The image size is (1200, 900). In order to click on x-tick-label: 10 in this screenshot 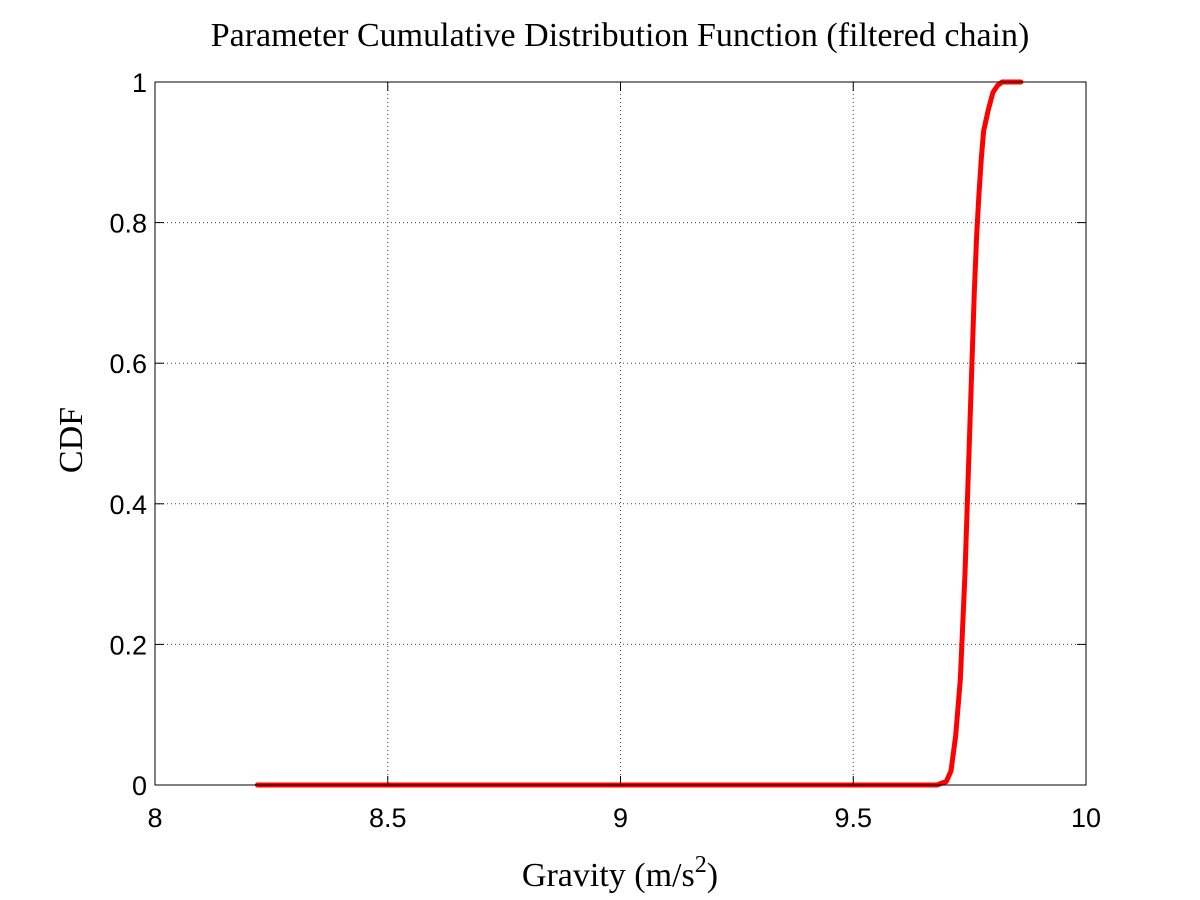, I will do `click(1086, 818)`.